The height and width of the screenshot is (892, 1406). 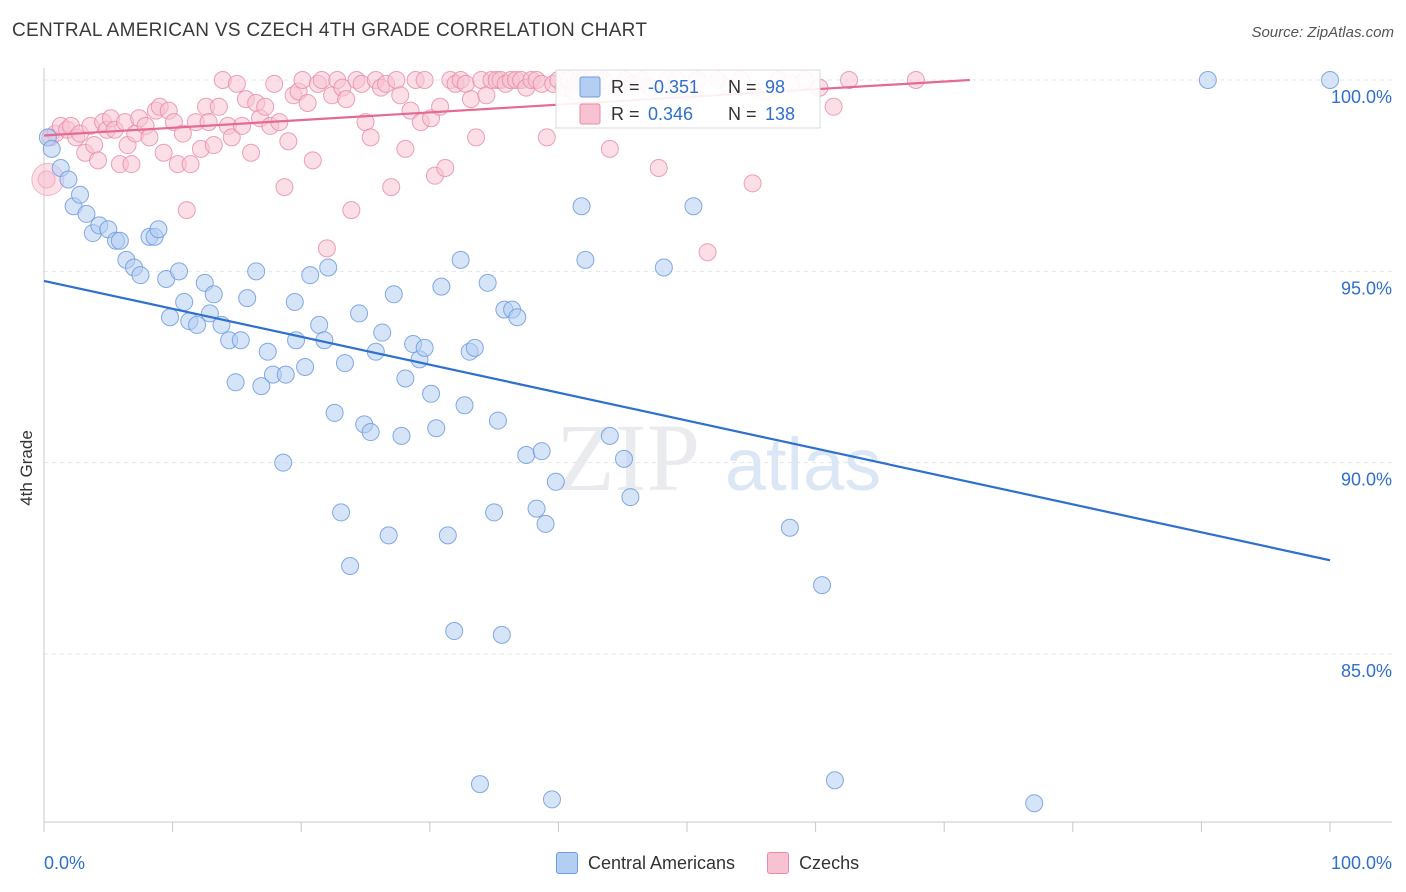 I want to click on stats-n-value: 138, so click(x=780, y=114).